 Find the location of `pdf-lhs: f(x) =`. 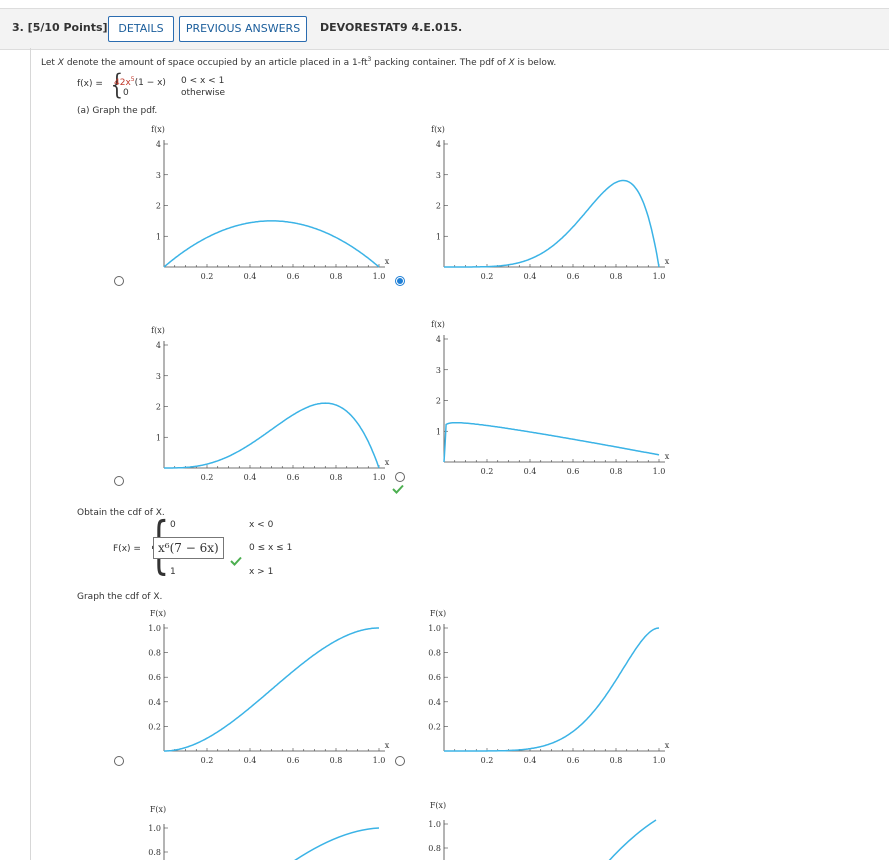

pdf-lhs: f(x) = is located at coordinates (90, 84).